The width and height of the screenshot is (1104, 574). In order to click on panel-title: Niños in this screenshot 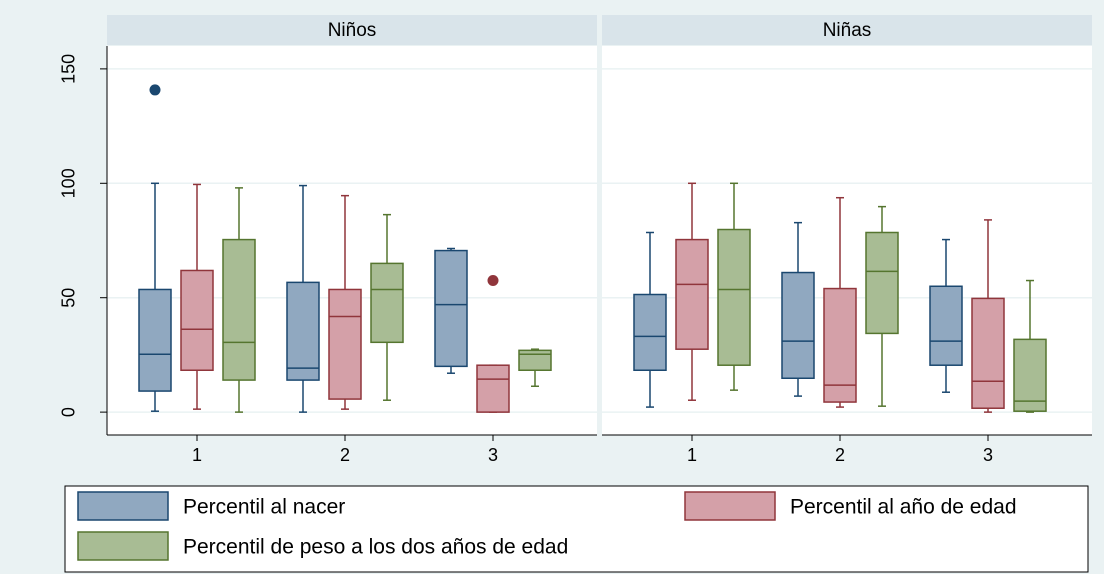, I will do `click(352, 30)`.